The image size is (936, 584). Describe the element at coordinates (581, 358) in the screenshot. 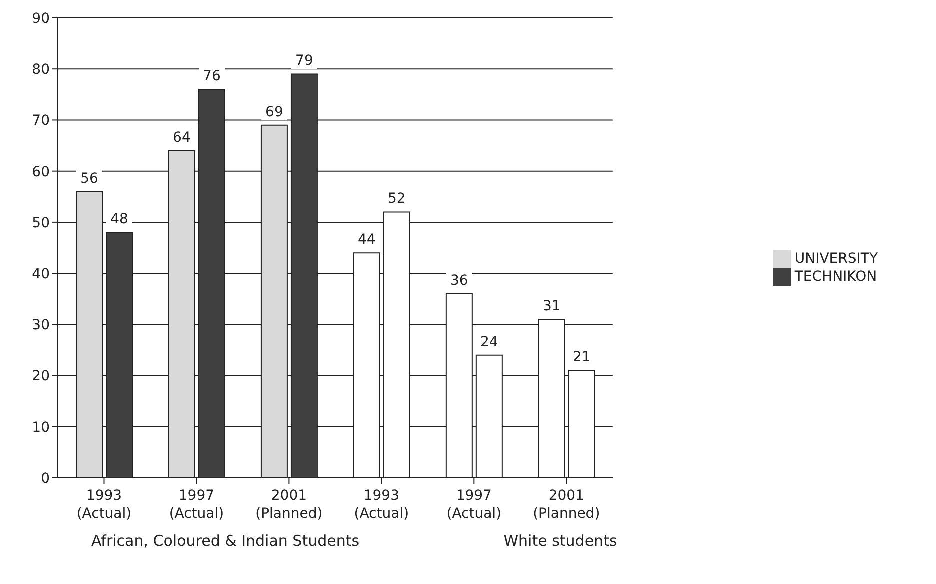

I see `data-label: 21` at that location.